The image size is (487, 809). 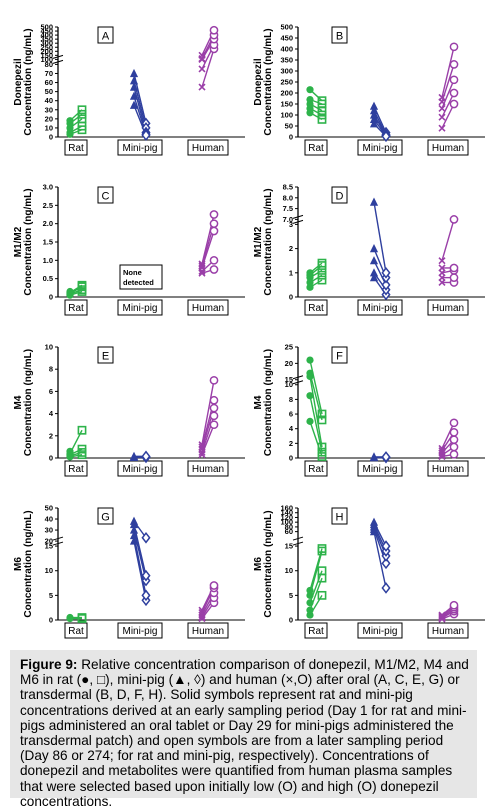 What do you see at coordinates (339, 37) in the screenshot?
I see `panel-label: B` at bounding box center [339, 37].